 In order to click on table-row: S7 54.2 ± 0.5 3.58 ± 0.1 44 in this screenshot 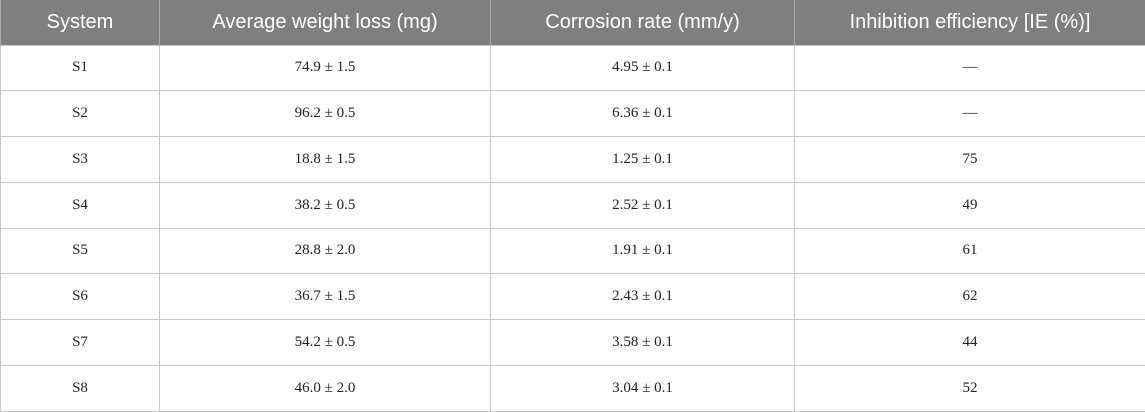, I will do `click(573, 343)`.